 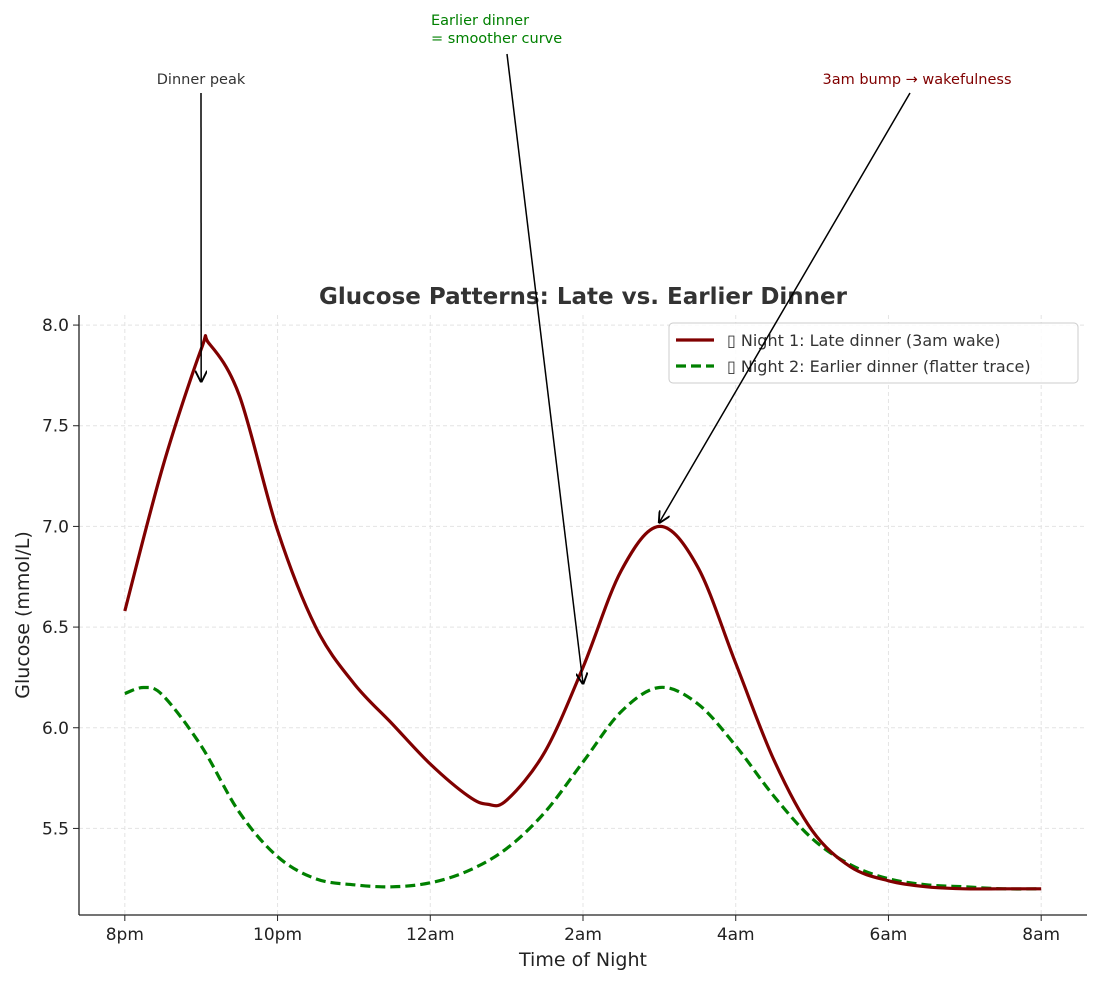 What do you see at coordinates (864, 340) in the screenshot?
I see `legend-label: ▯ Night 1: Late dinner (3am wake)` at bounding box center [864, 340].